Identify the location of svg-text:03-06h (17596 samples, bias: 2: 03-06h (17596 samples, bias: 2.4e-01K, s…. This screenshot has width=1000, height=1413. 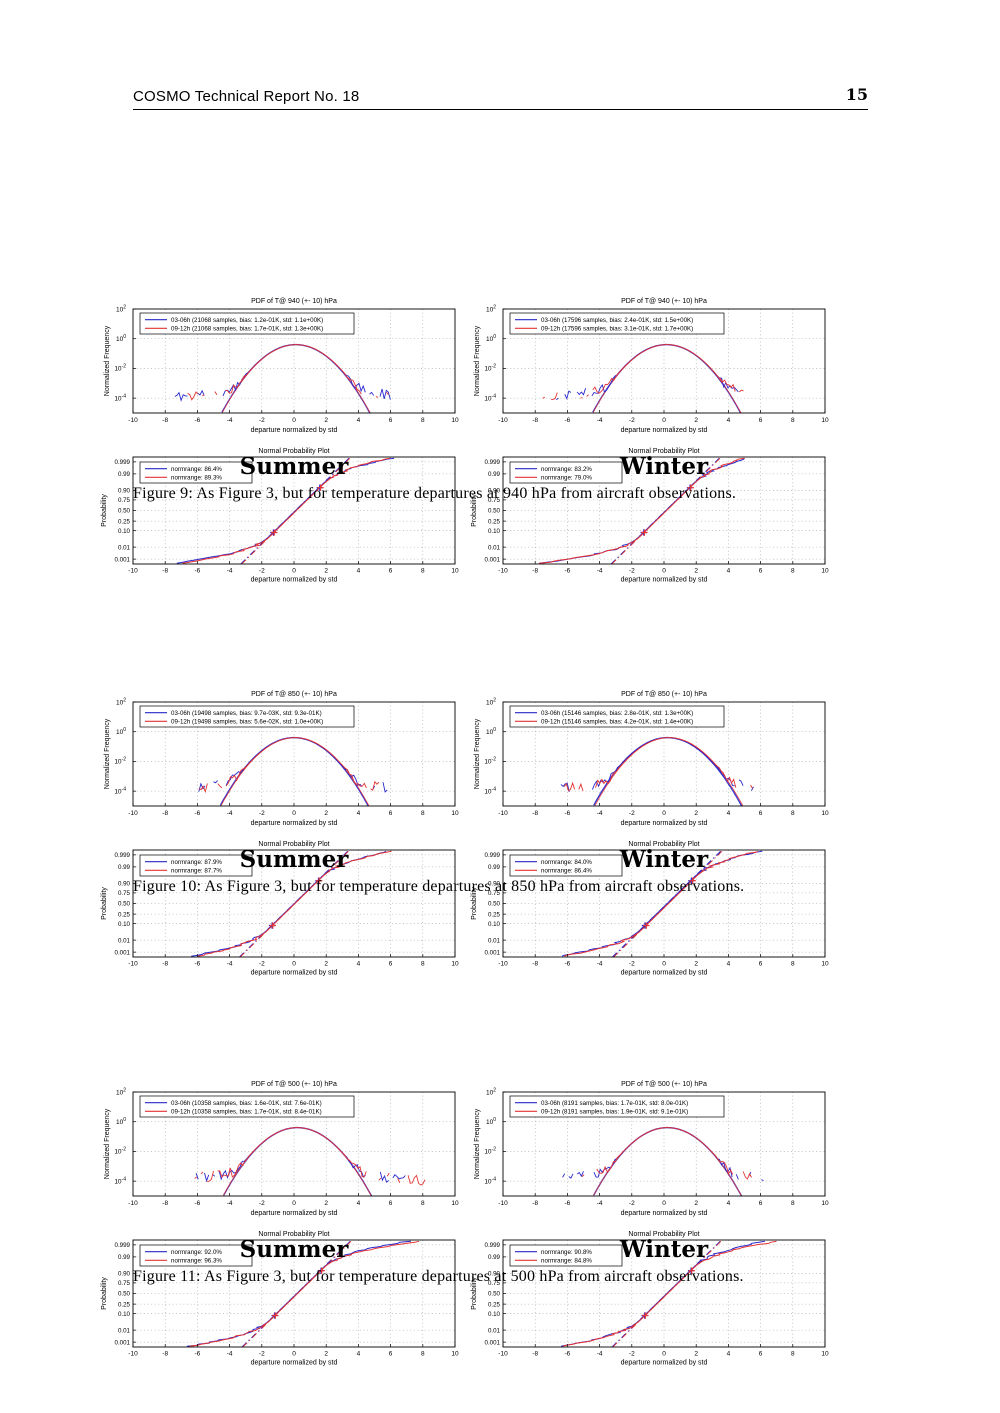
(617, 320).